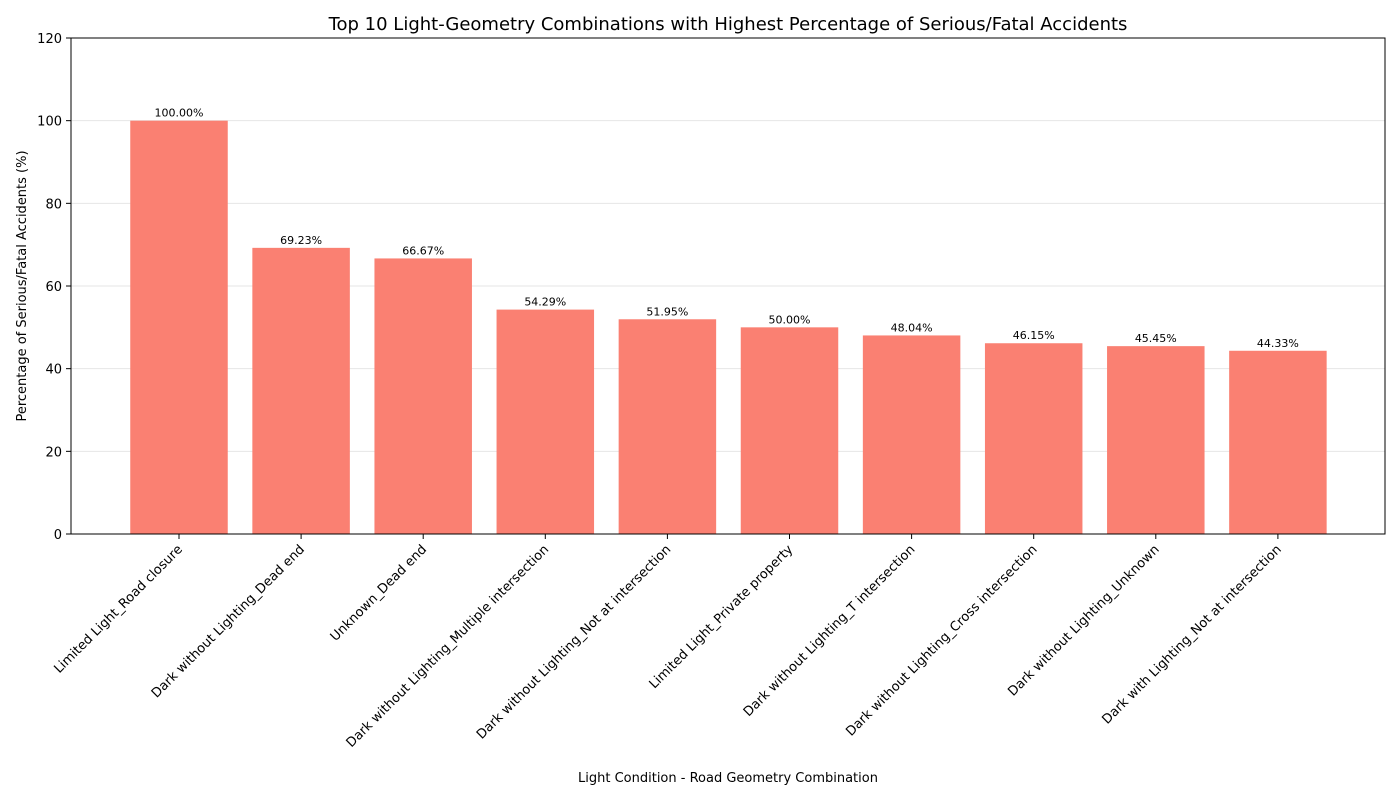 Image resolution: width=1400 pixels, height=800 pixels. What do you see at coordinates (301, 240) in the screenshot?
I see `bar-value-label: 69.23%` at bounding box center [301, 240].